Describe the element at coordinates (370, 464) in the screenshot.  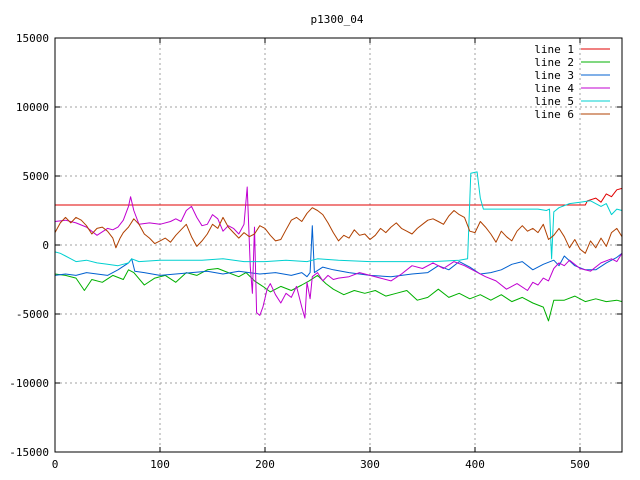
I see `x-tick-label: 300` at that location.